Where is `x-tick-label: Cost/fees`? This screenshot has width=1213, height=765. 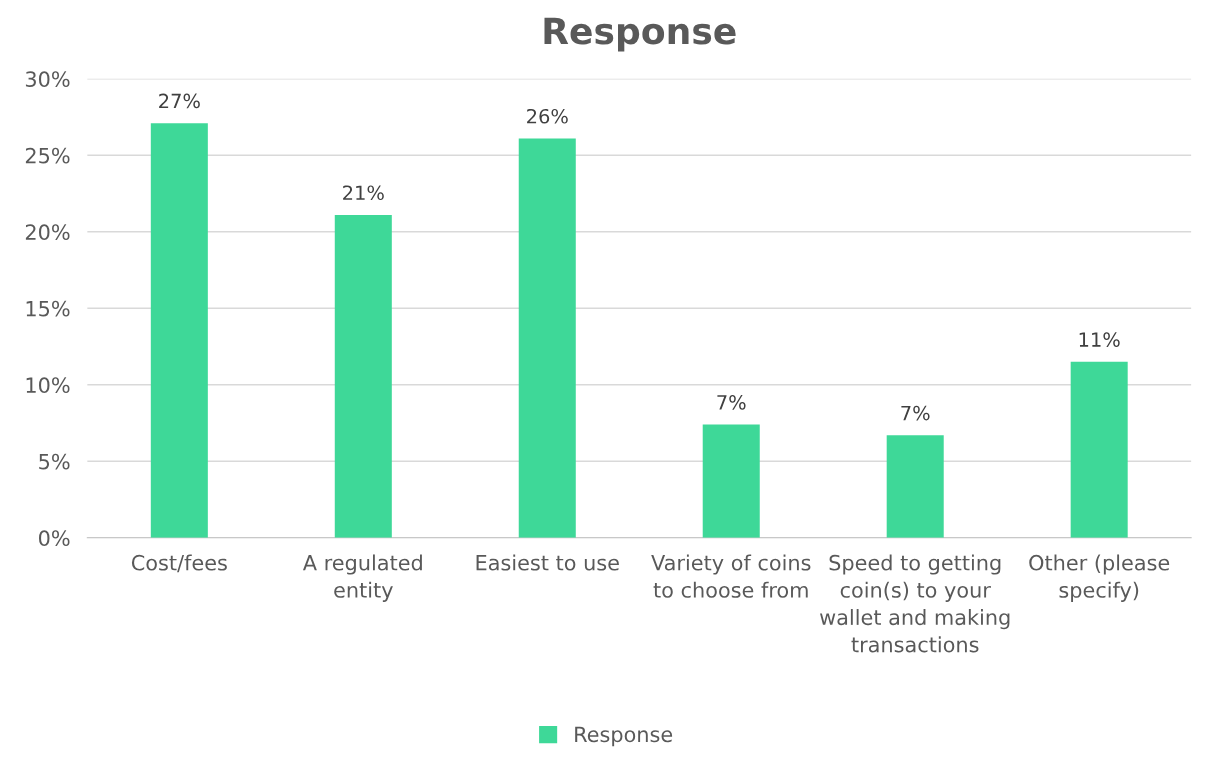
x-tick-label: Cost/fees is located at coordinates (179, 563).